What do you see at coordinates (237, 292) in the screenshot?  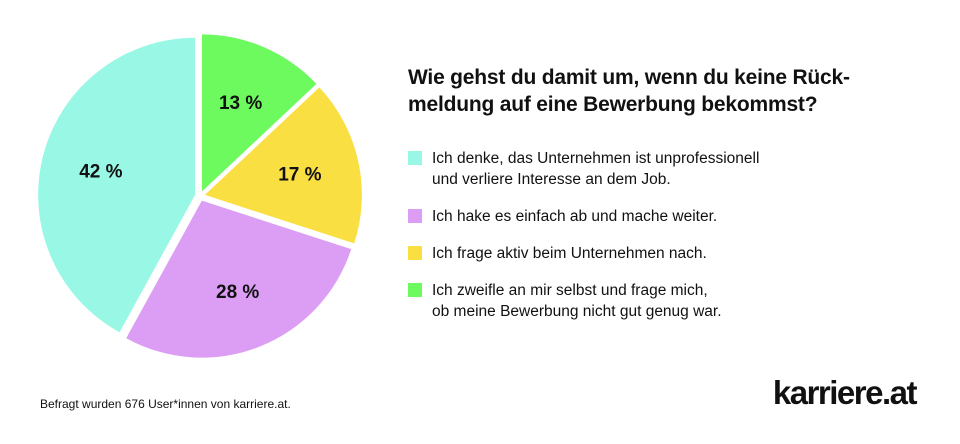 I see `slice-value-label: 28 %` at bounding box center [237, 292].